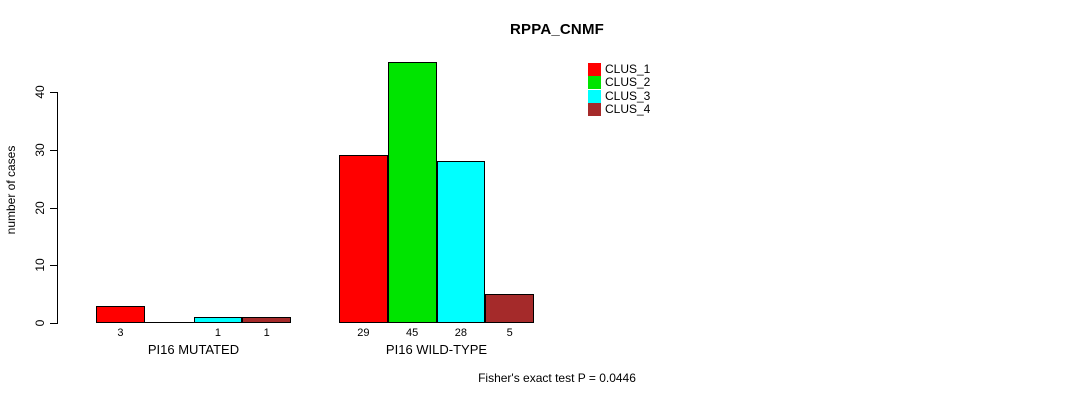 The image size is (1090, 400). I want to click on y-axis-label: number of cases, so click(11, 190).